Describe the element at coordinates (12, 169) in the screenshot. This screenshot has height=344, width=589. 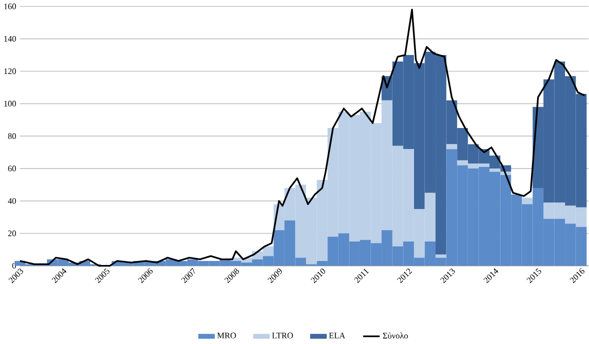
I see `y-tick-label: 60` at that location.